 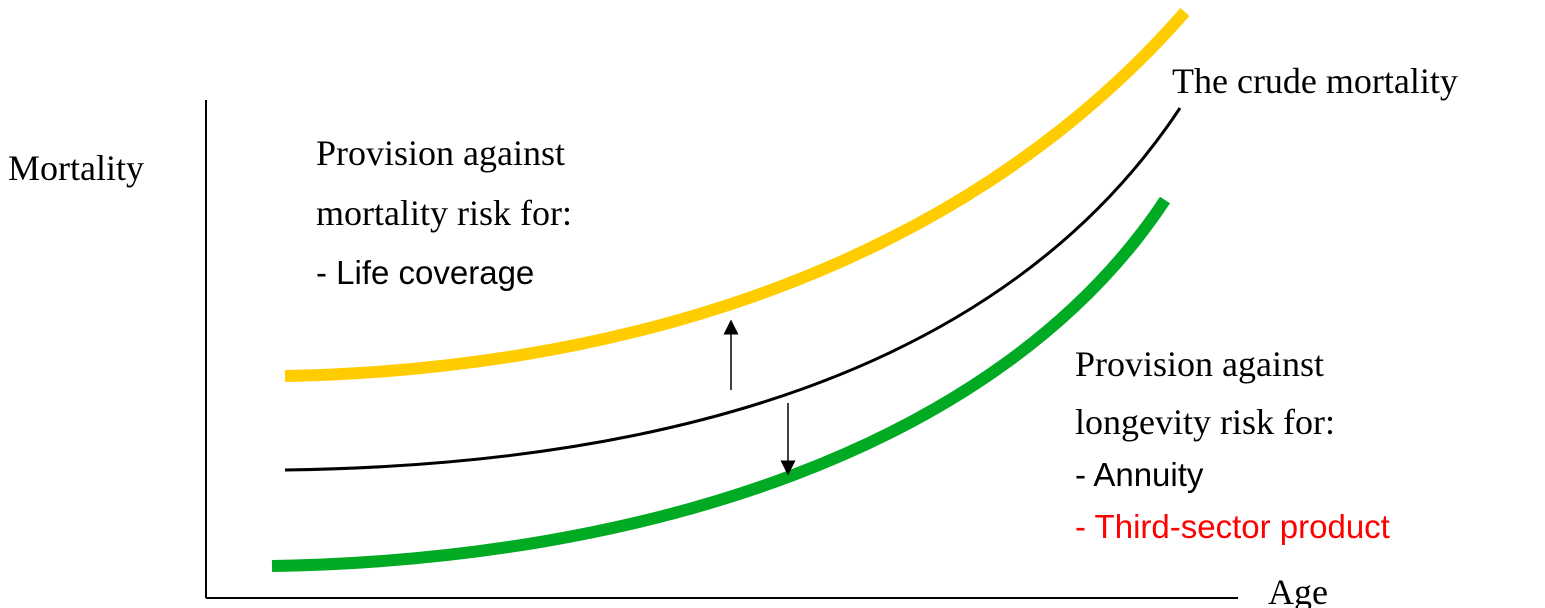 What do you see at coordinates (444, 213) in the screenshot?
I see `mortality-note-line2: mortality risk for:` at bounding box center [444, 213].